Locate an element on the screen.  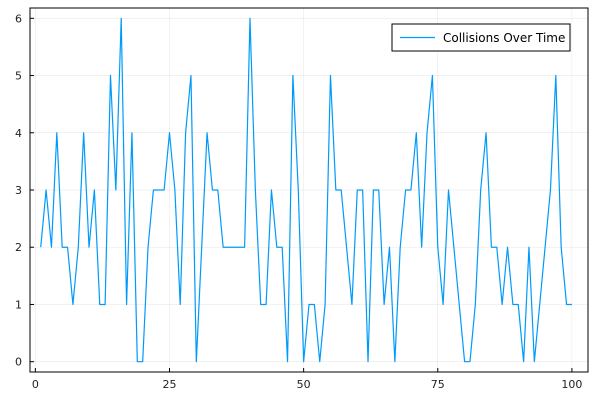
legend-label: Collisions Over Time is located at coordinates (504, 38).